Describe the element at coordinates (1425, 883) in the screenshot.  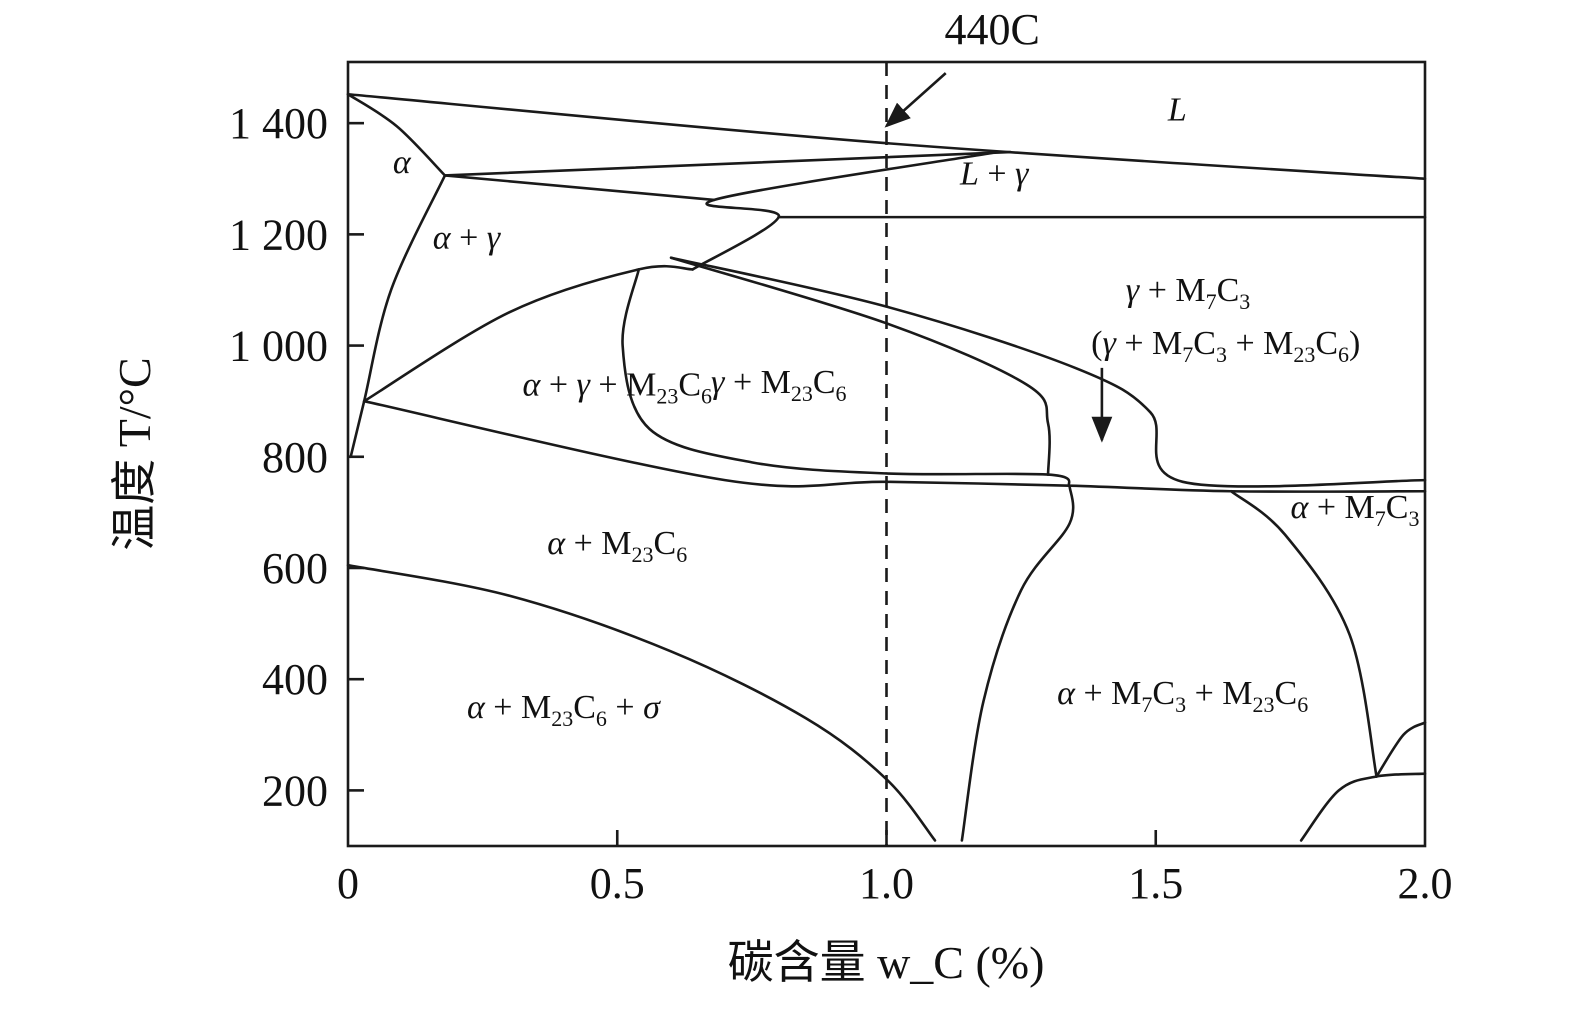
I see `x-tick-label: 2.0` at that location.